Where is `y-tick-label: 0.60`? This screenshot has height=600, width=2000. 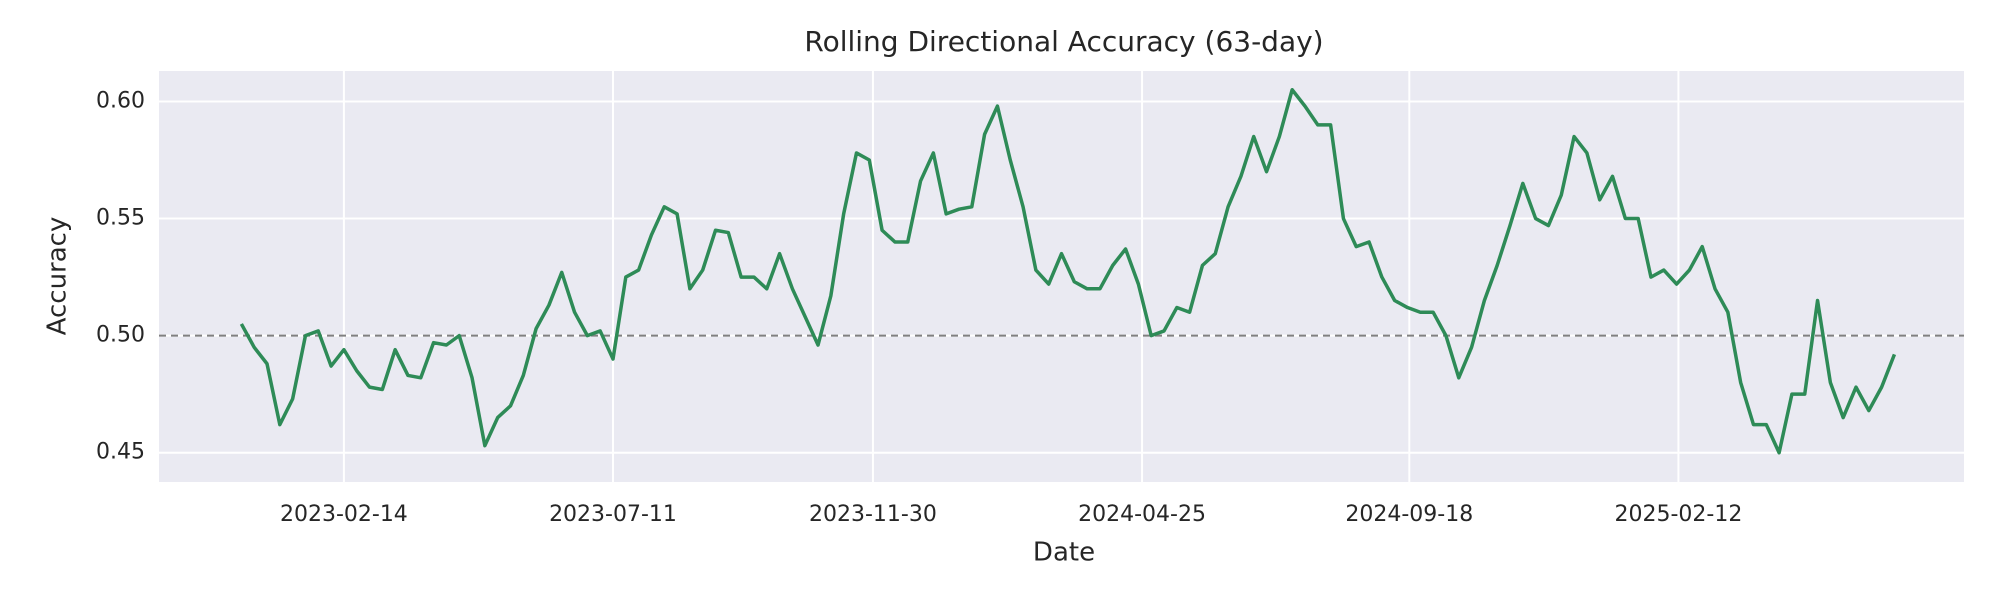 y-tick-label: 0.60 is located at coordinates (120, 100).